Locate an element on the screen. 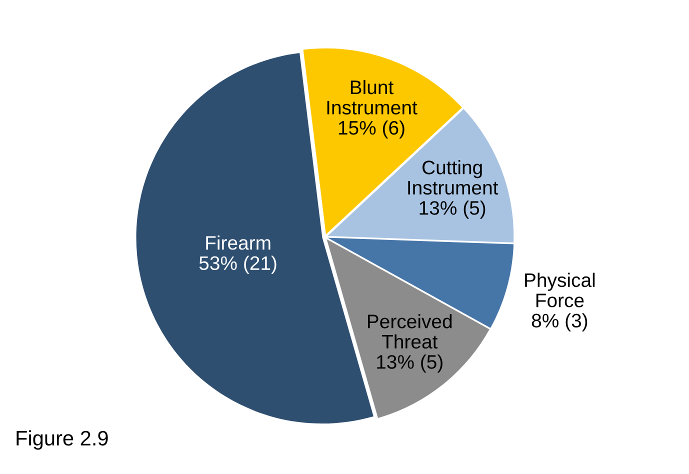 The width and height of the screenshot is (689, 474). data-label: 8% (3) is located at coordinates (560, 322).